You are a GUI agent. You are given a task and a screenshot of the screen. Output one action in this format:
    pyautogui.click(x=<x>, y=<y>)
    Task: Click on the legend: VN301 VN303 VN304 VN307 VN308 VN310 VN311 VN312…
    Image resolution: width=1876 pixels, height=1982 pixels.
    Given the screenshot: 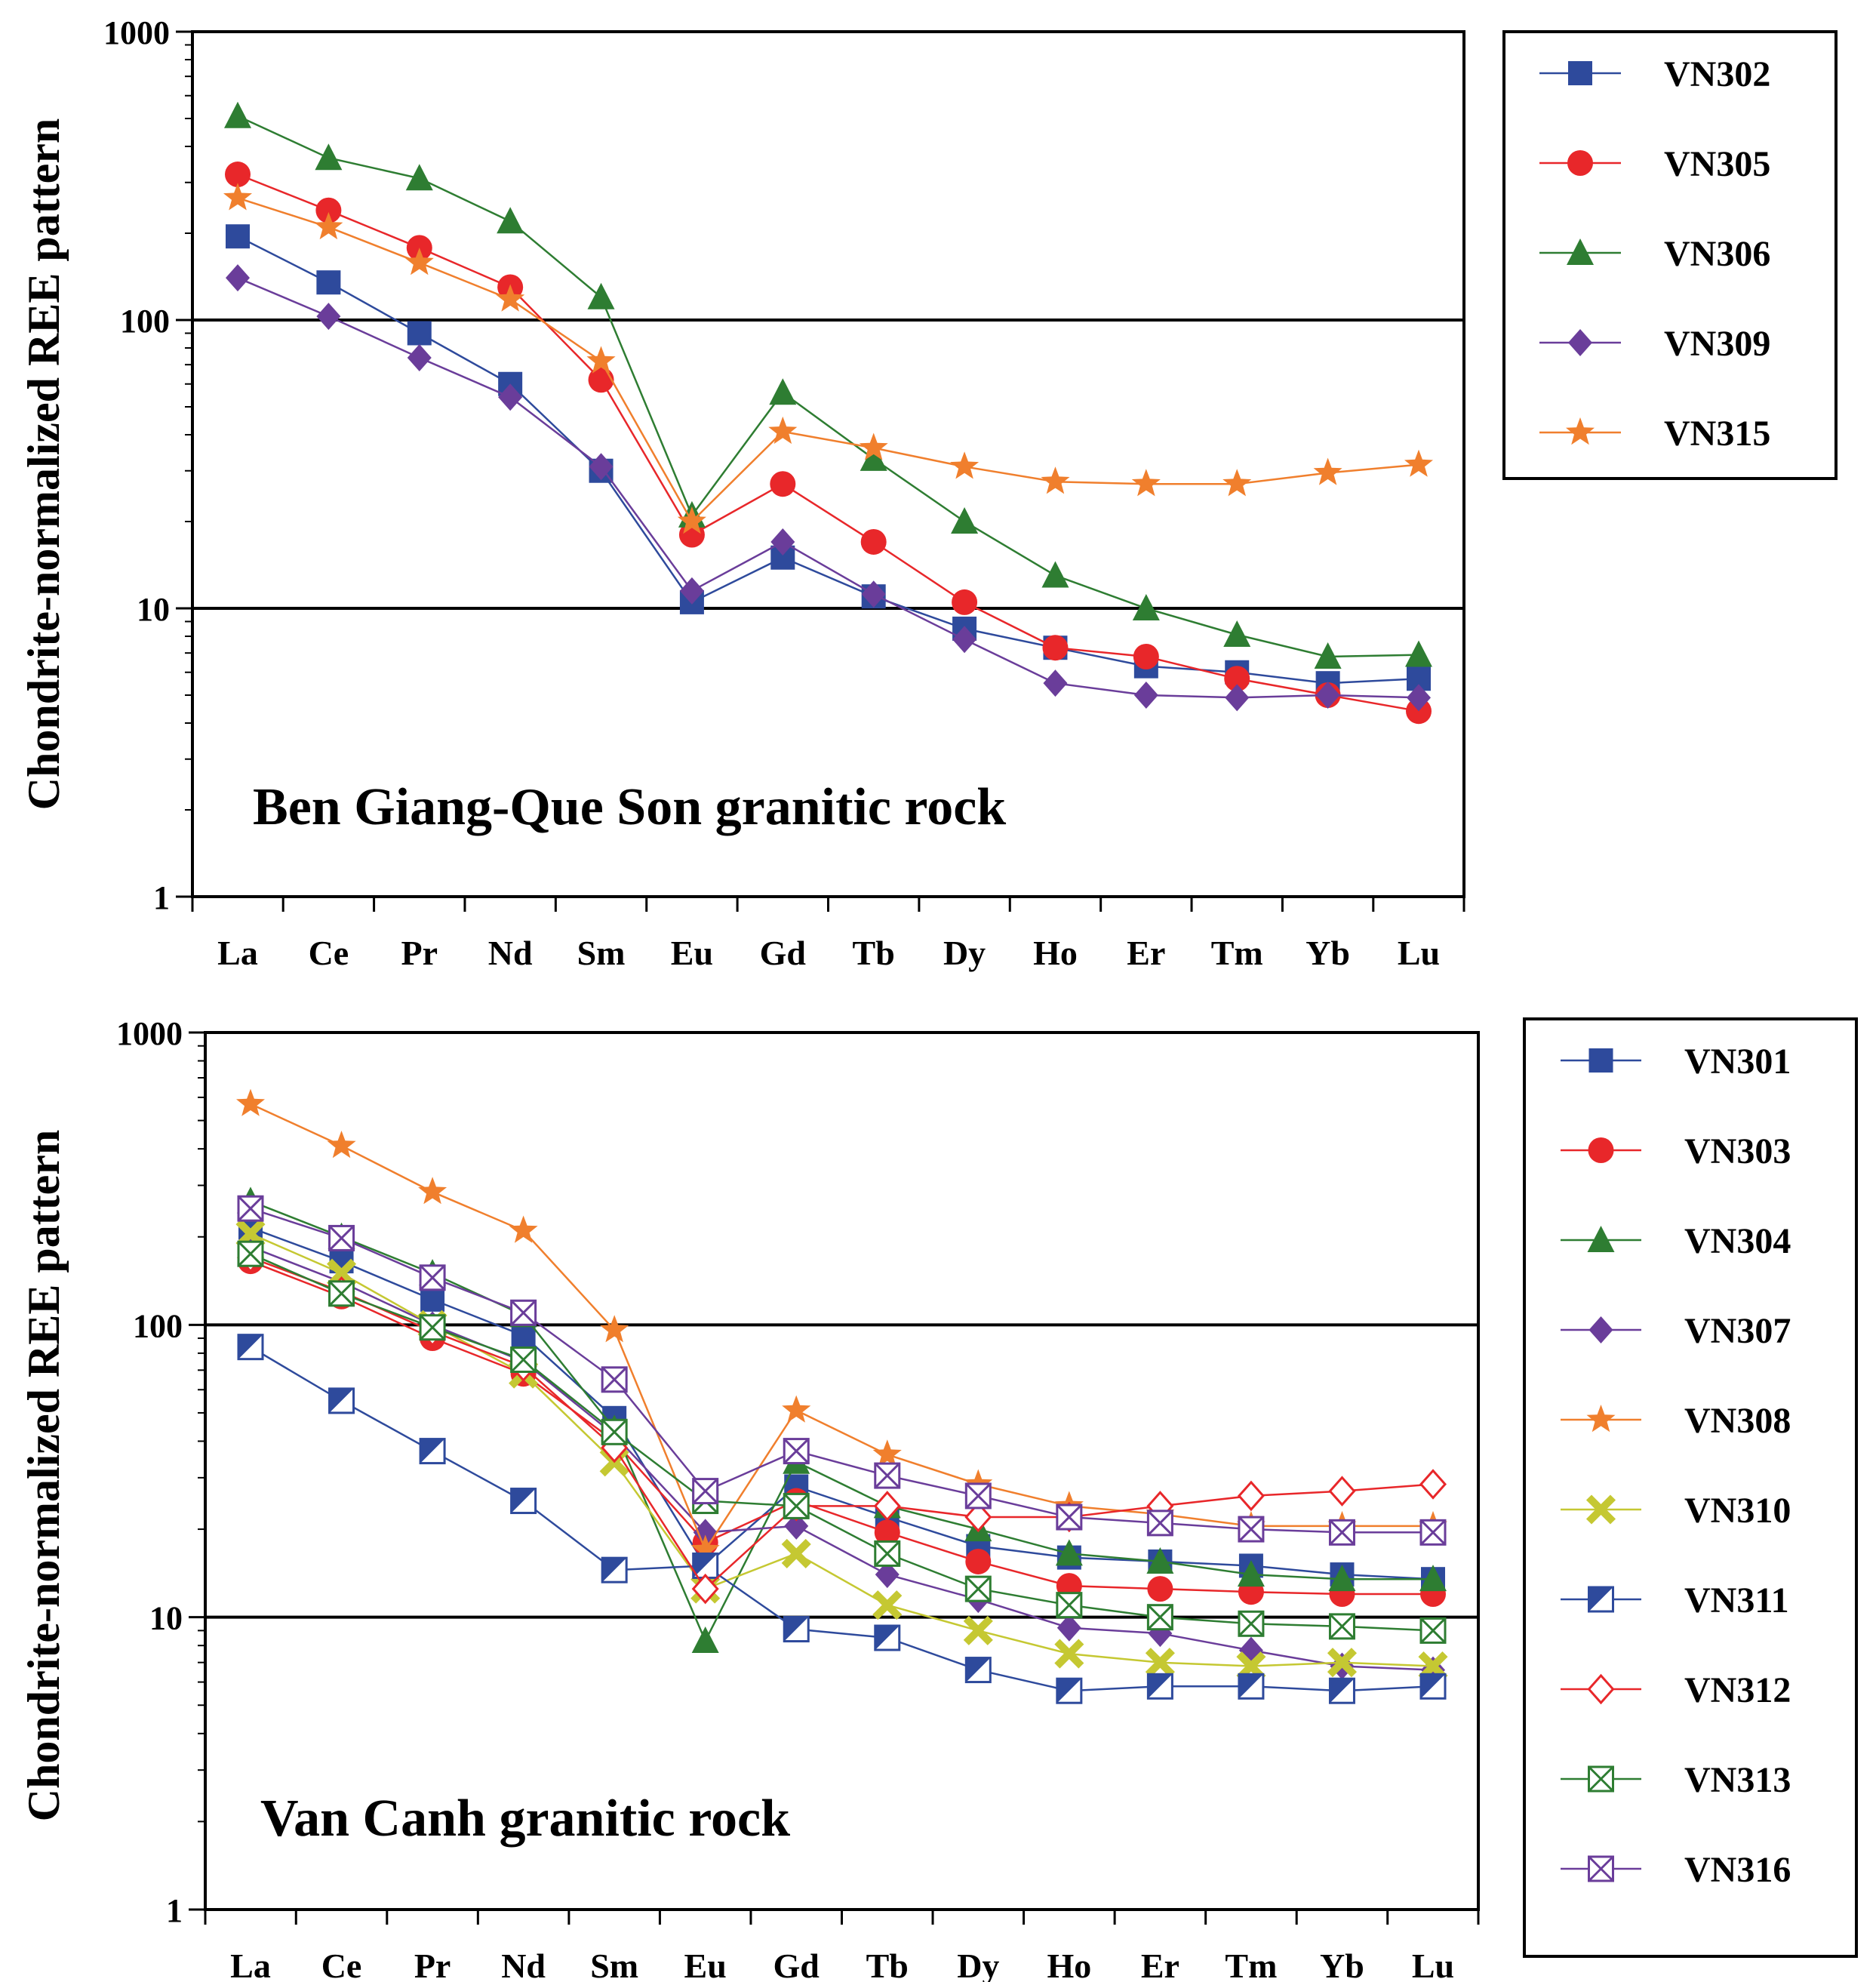 What is the action you would take?
    pyautogui.click(x=1690, y=1488)
    